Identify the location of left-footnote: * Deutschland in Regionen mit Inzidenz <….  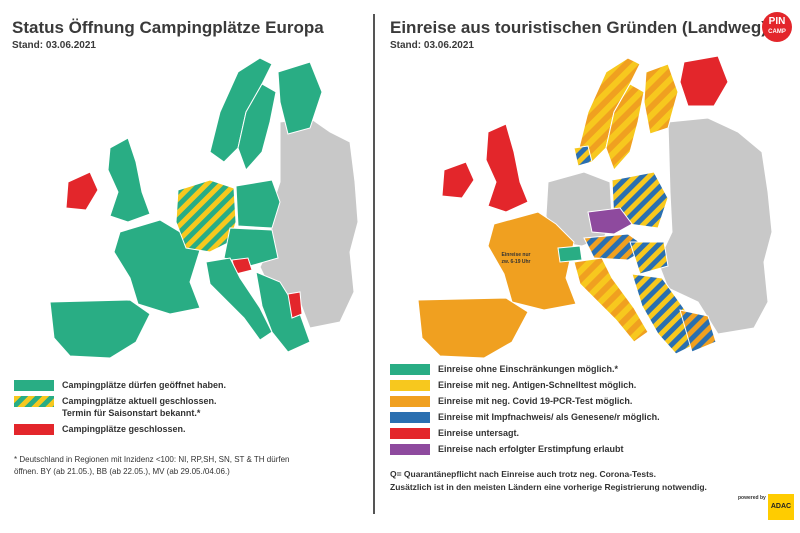
(189, 466).